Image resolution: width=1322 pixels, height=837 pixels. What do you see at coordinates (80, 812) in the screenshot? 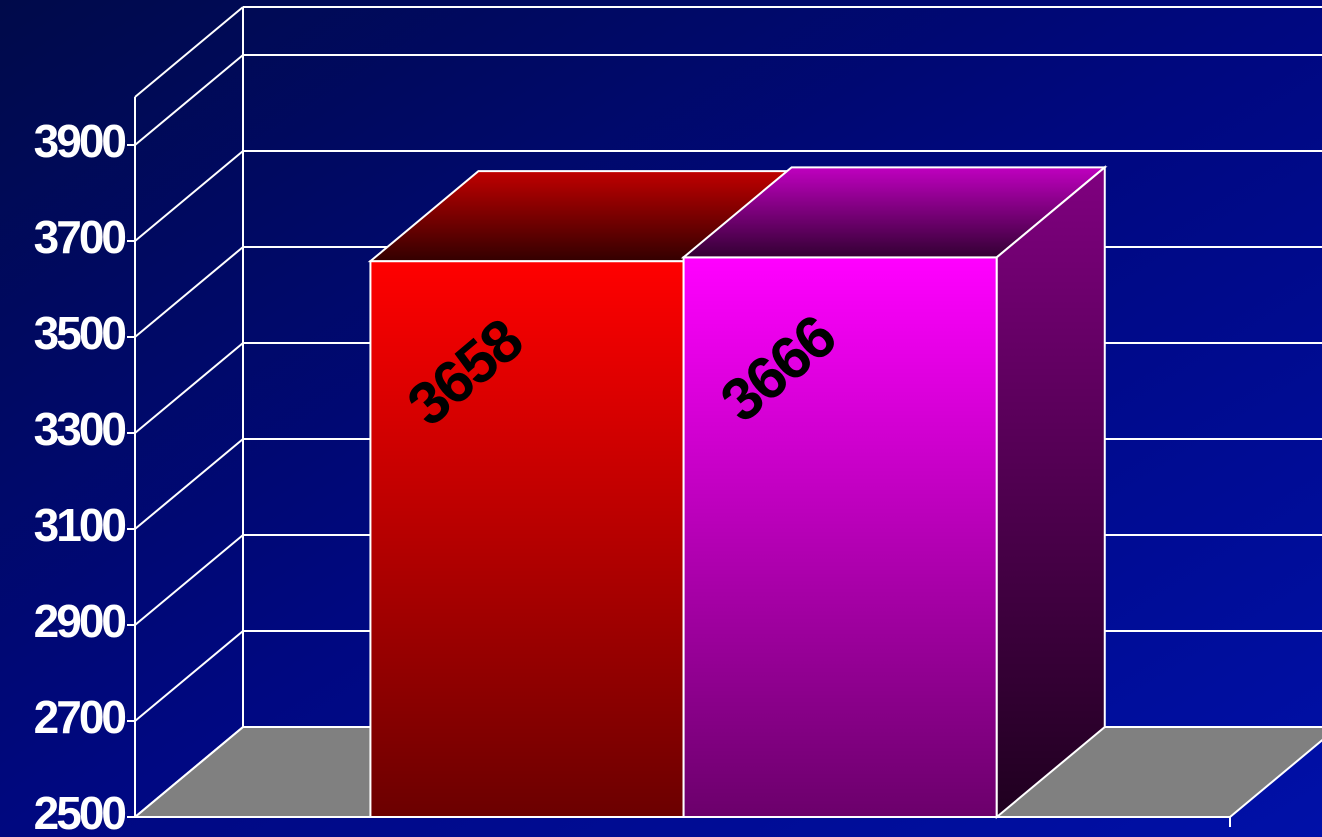
I see `y-tick-label: 2500` at bounding box center [80, 812].